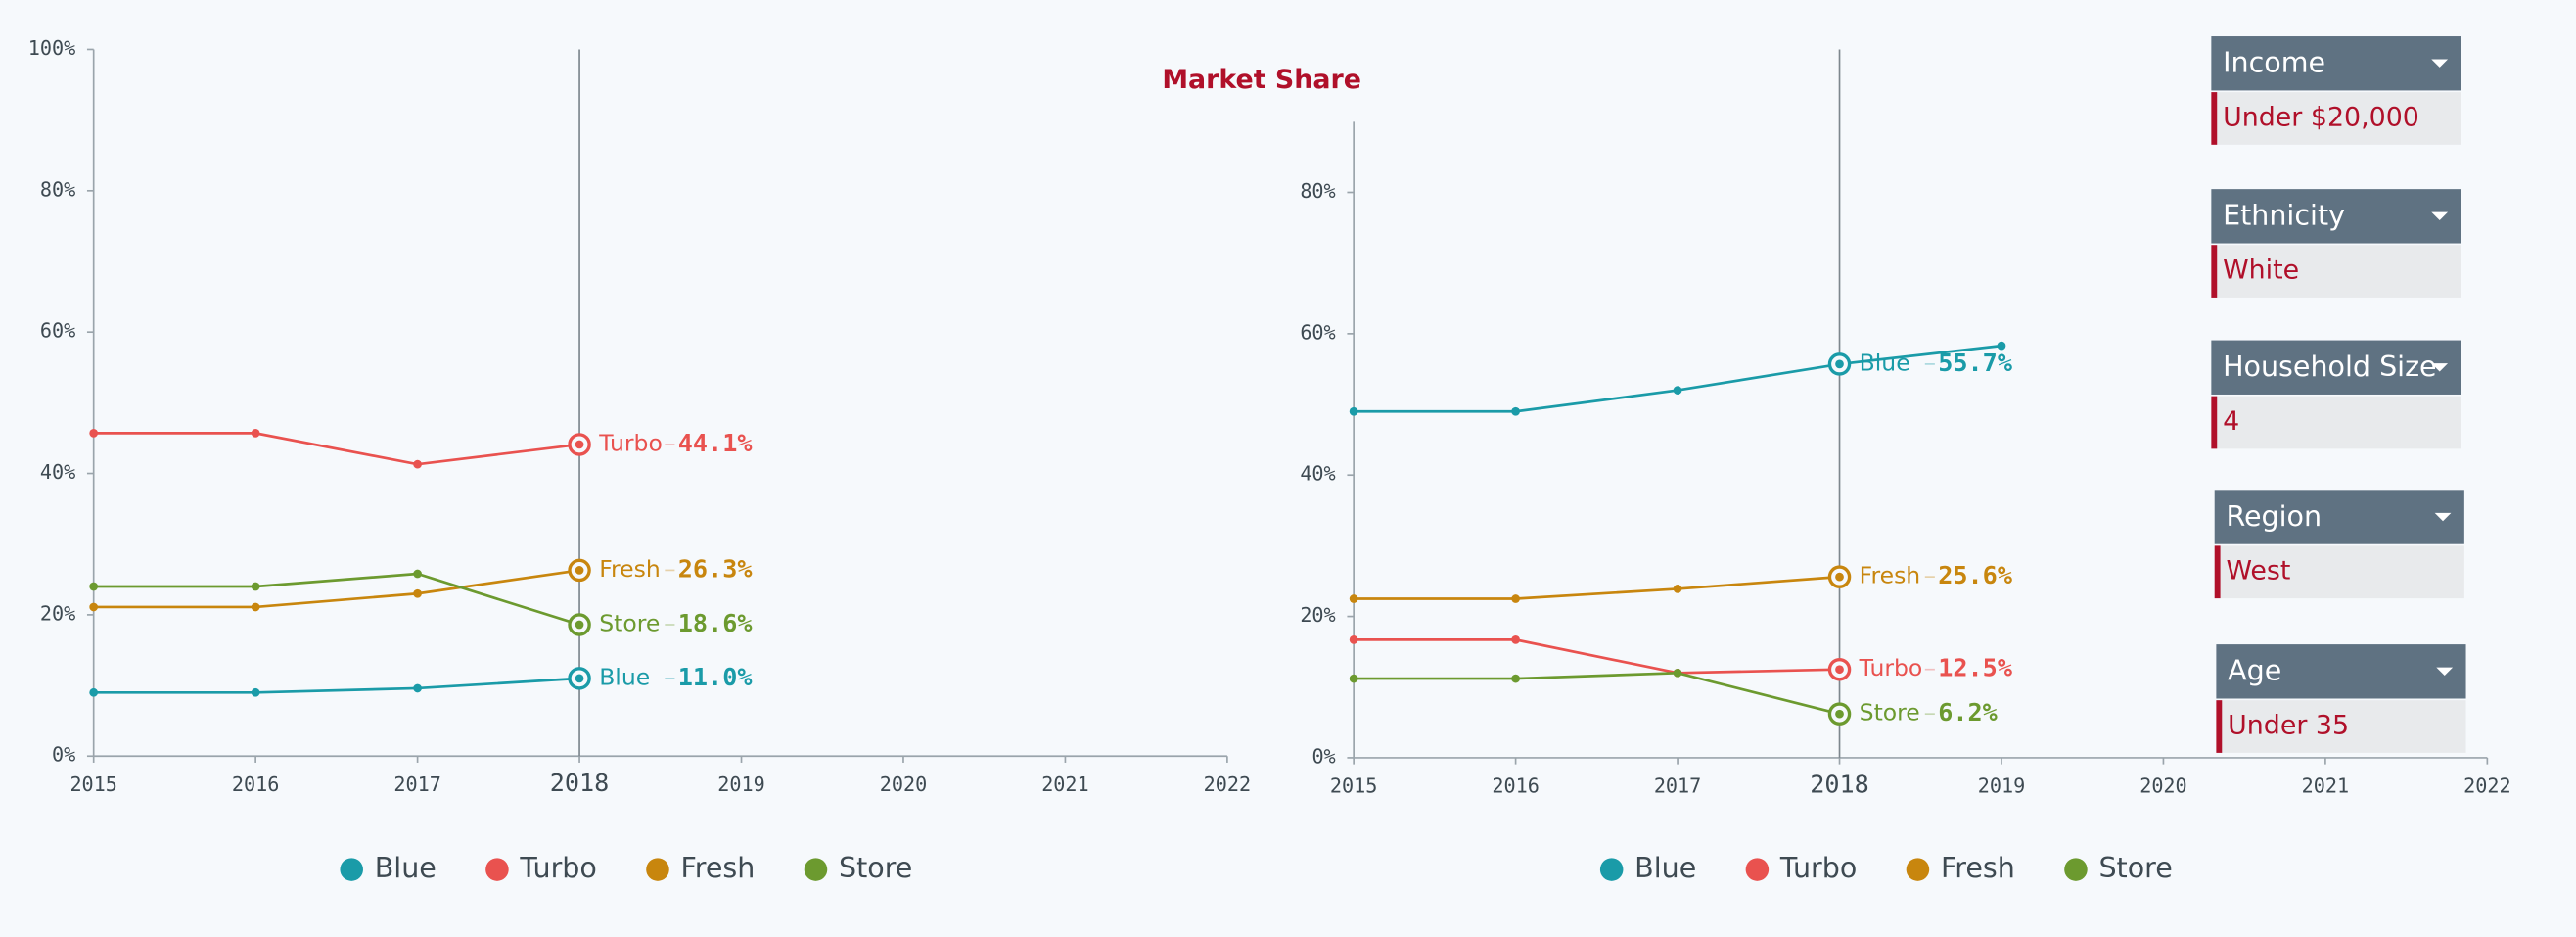 The height and width of the screenshot is (937, 2576). What do you see at coordinates (58, 189) in the screenshot?
I see `y-tick-label: 80%` at bounding box center [58, 189].